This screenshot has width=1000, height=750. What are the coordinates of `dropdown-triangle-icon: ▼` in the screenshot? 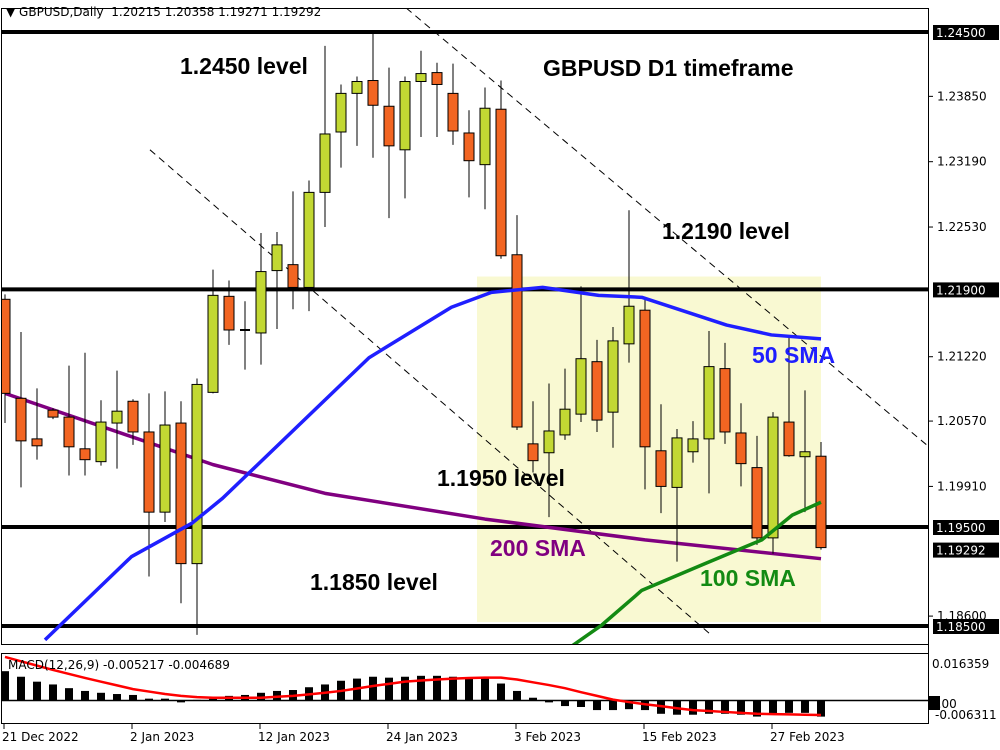 It's located at (13, 12).